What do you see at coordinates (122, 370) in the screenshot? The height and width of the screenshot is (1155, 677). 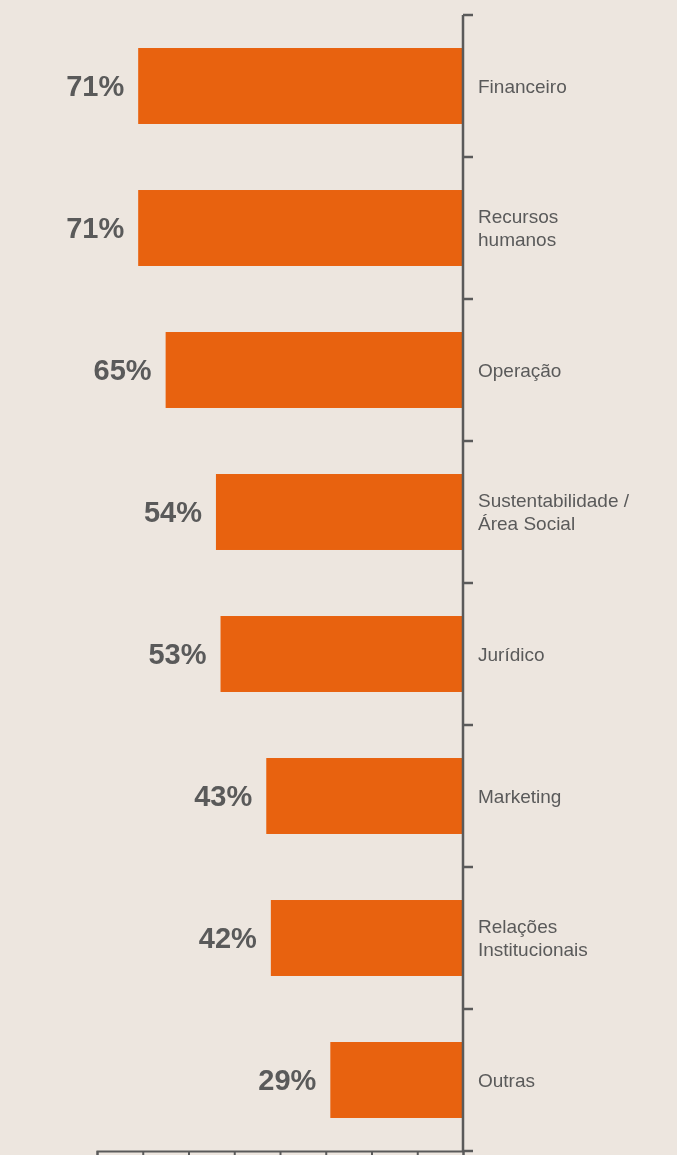 I see `data-label: 65%` at bounding box center [122, 370].